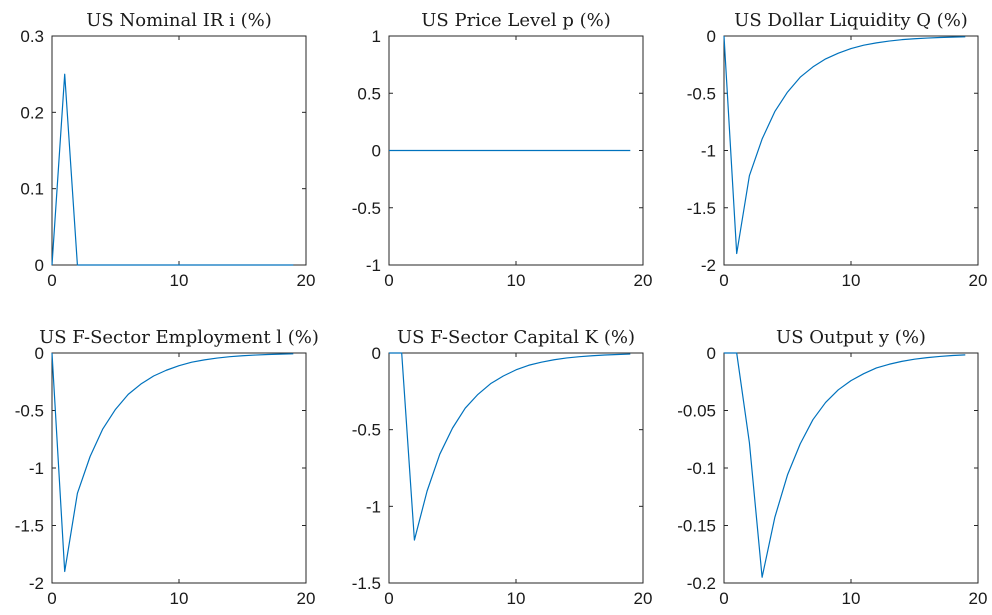  I want to click on chart-panel-1: US Nominal IR i (%) 0 10 20 0 0.1 0.2 0.3, so click(167, 150).